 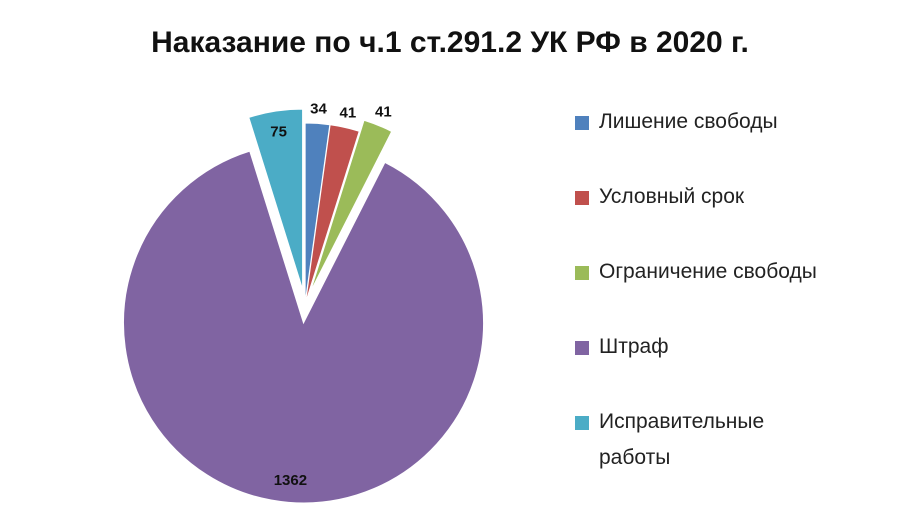 I want to click on legend-label: Лишение свободы, so click(x=688, y=121).